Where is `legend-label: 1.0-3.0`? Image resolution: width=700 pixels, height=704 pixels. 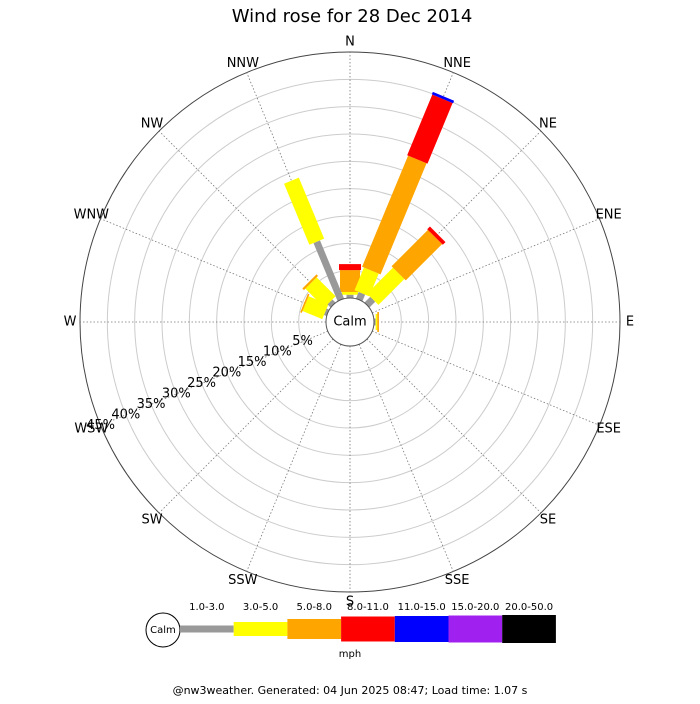 legend-label: 1.0-3.0 is located at coordinates (206, 607).